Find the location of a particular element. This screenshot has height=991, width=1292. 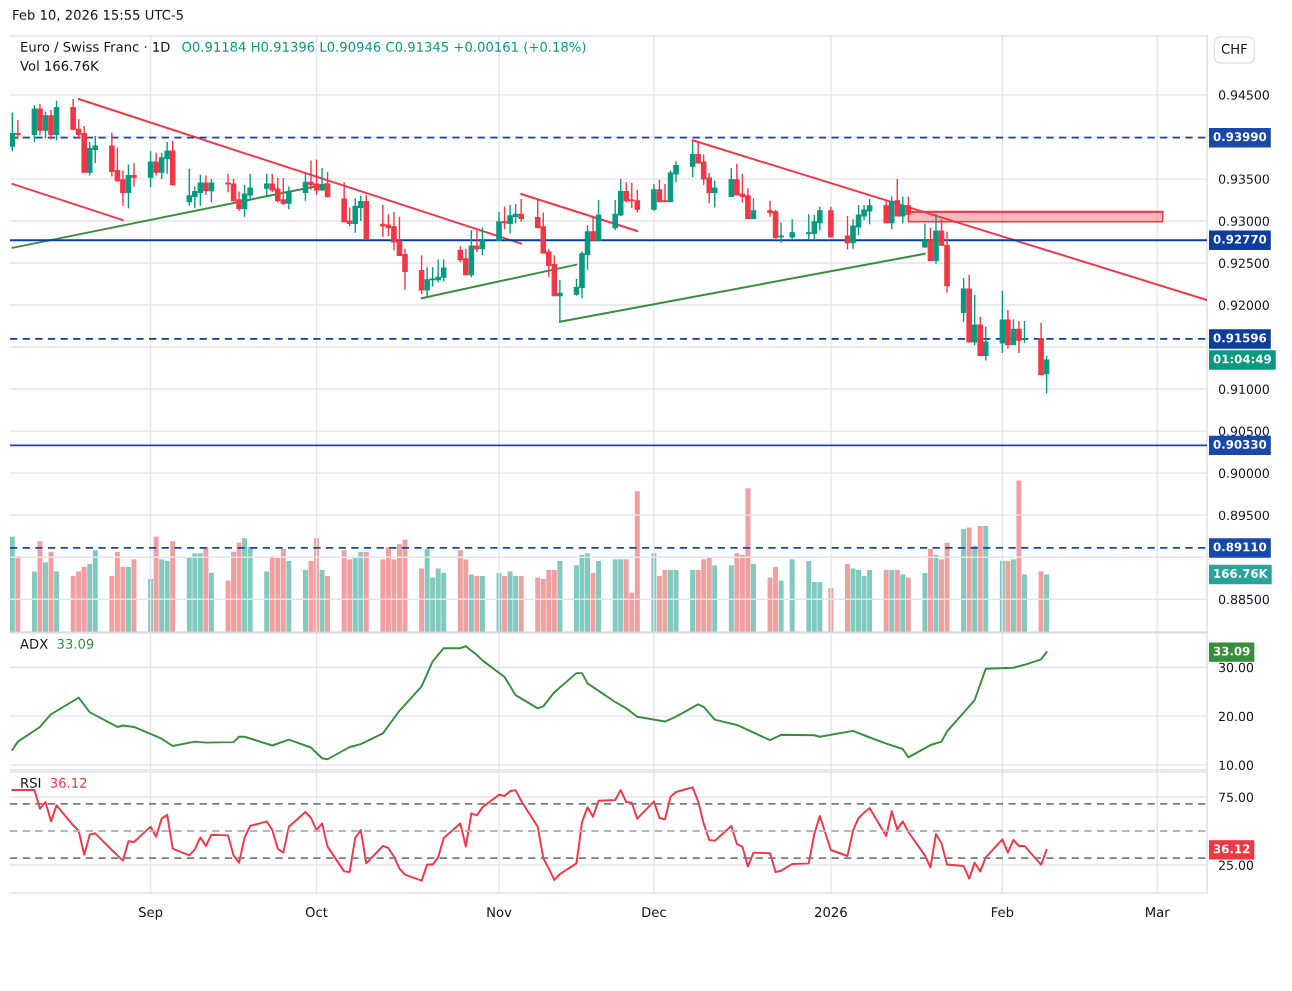

y-tick-label: 30.00 is located at coordinates (1236, 667).